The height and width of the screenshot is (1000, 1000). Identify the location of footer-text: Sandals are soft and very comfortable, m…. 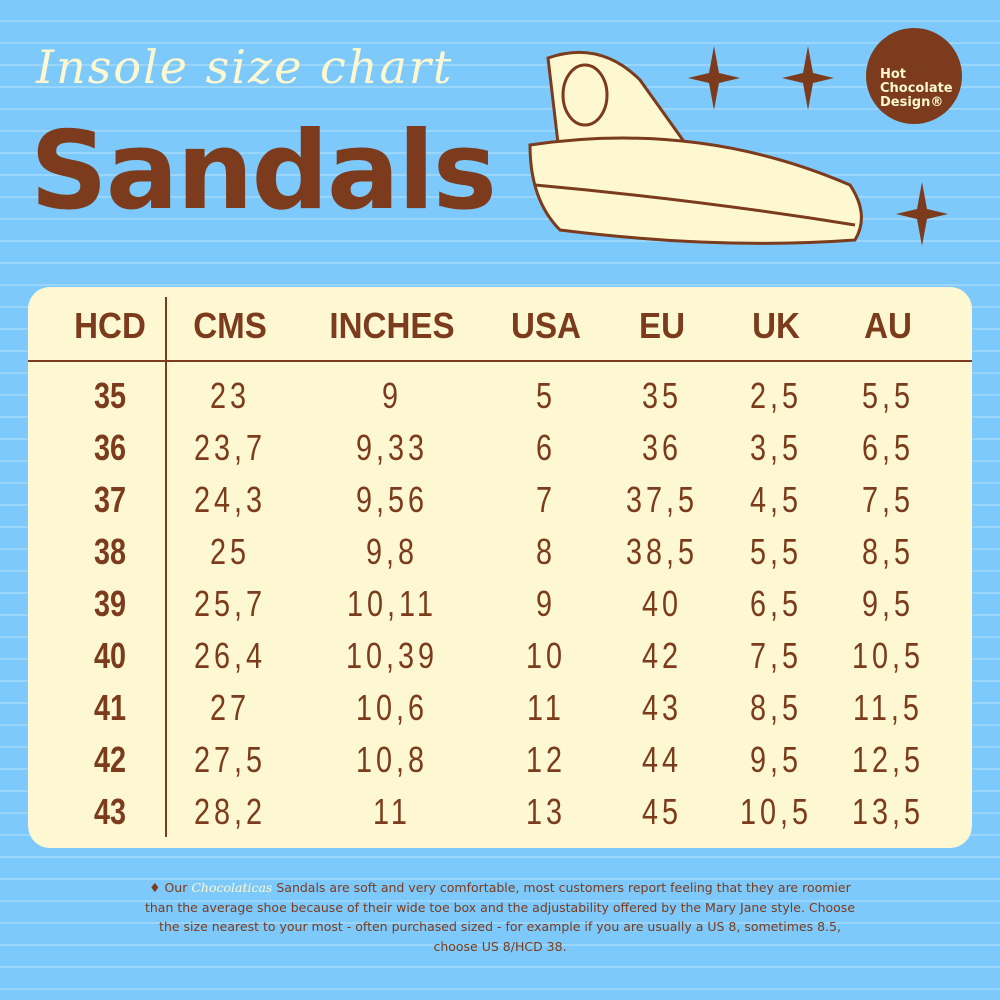
(500, 917).